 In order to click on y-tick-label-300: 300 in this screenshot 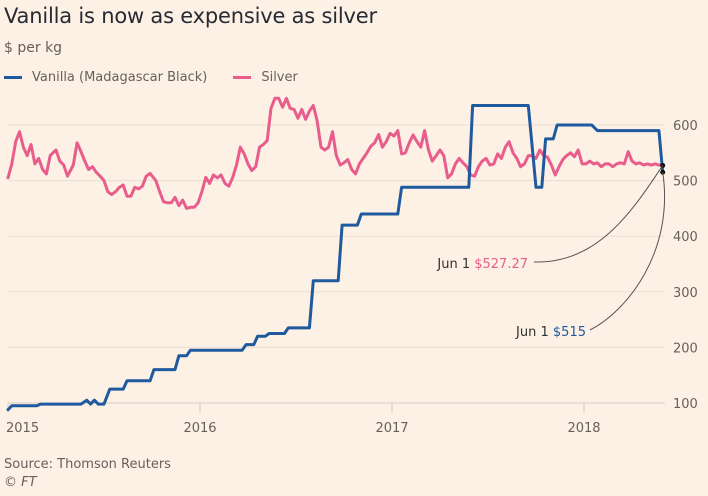, I will do `click(685, 293)`.